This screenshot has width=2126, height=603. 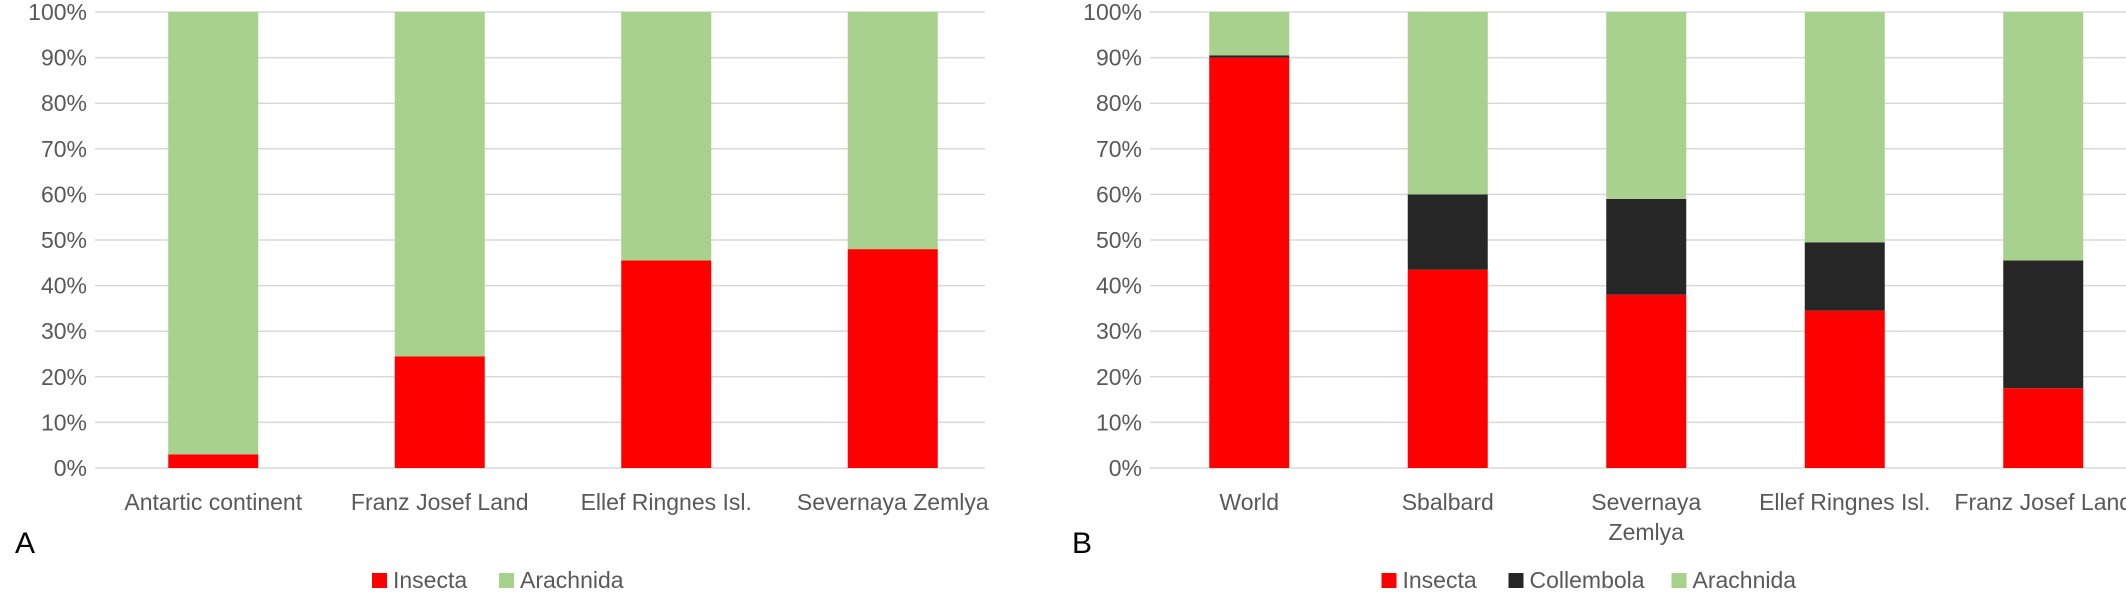 I want to click on bar-collembola-ellef-ringnes-isl, so click(x=1844, y=276).